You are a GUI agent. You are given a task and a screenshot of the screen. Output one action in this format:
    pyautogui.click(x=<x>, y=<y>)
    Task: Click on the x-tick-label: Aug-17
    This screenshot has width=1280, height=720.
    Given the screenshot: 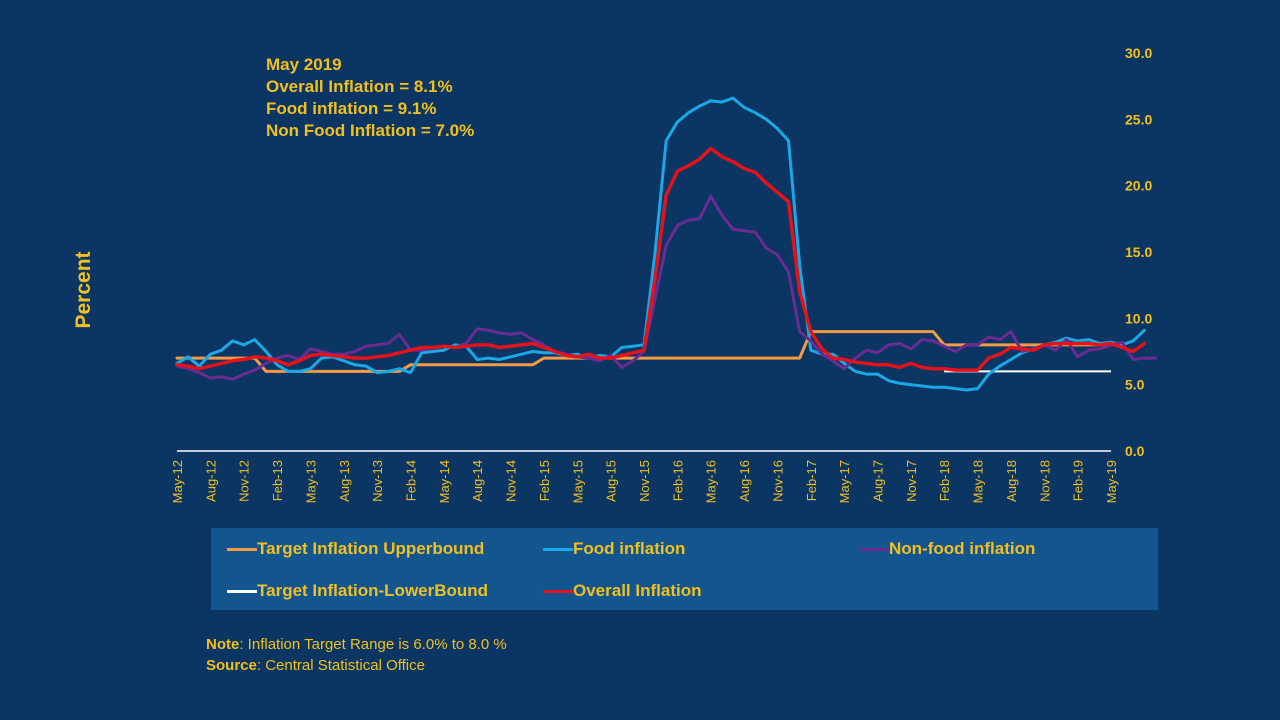 What is the action you would take?
    pyautogui.click(x=878, y=481)
    